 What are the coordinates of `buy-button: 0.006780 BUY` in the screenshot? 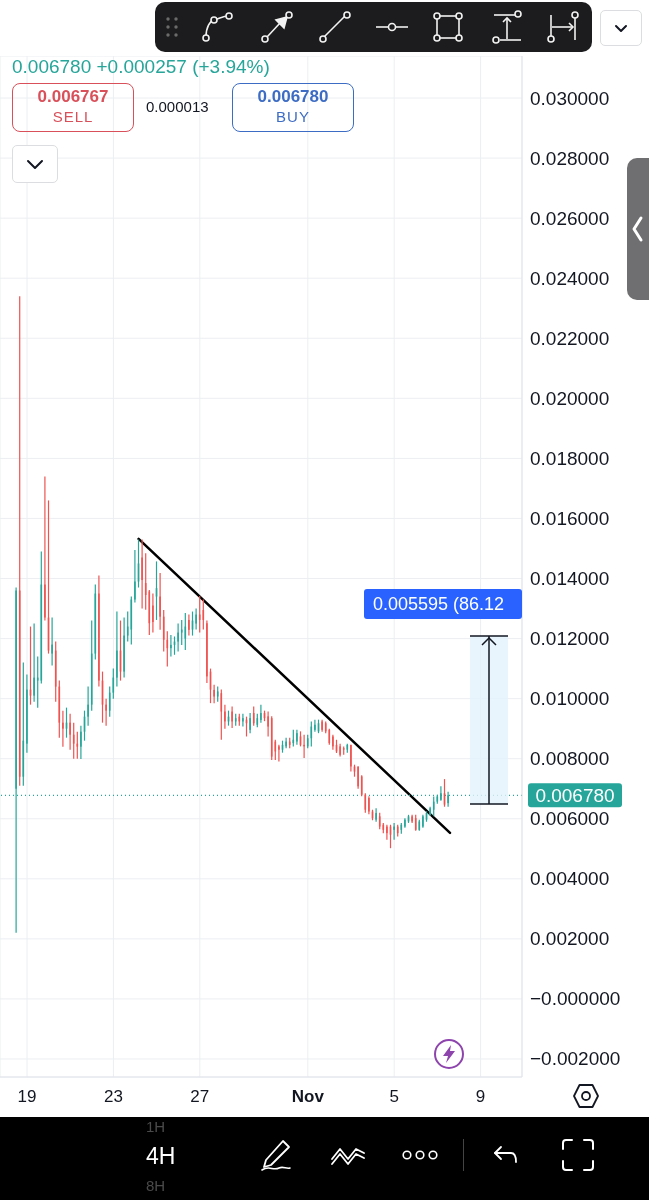 It's located at (293, 107).